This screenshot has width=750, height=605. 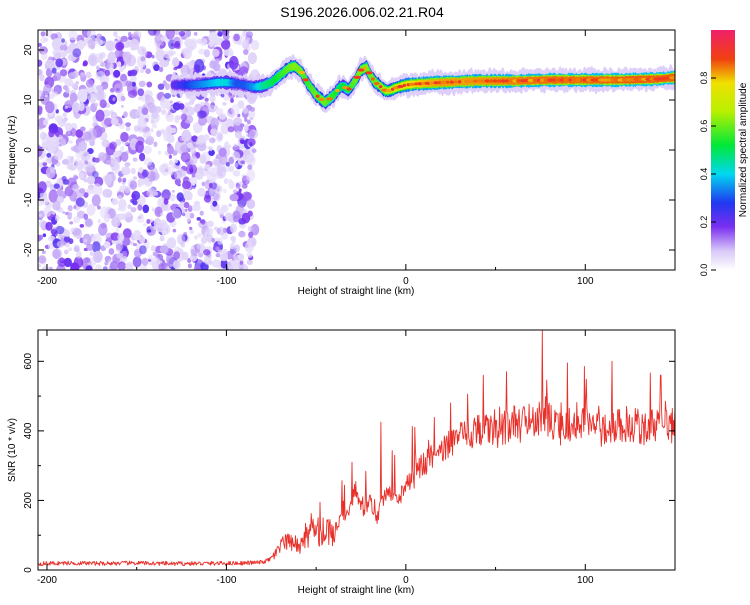 I want to click on y-tick-label: 400, so click(x=28, y=430).